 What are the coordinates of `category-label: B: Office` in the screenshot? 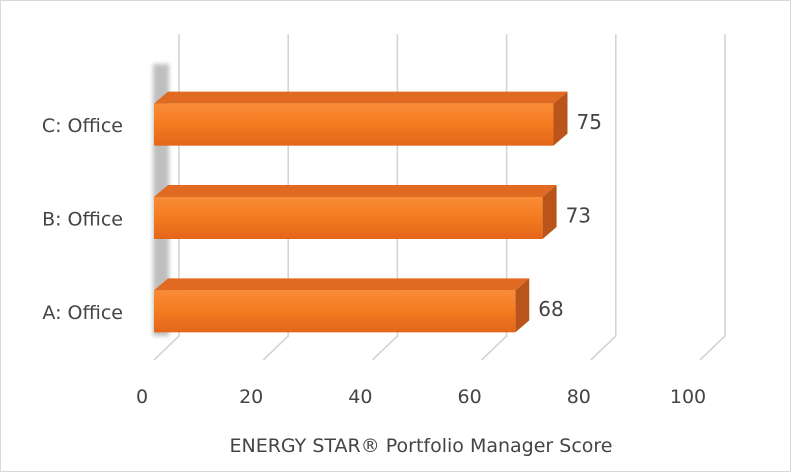 It's located at (82, 220).